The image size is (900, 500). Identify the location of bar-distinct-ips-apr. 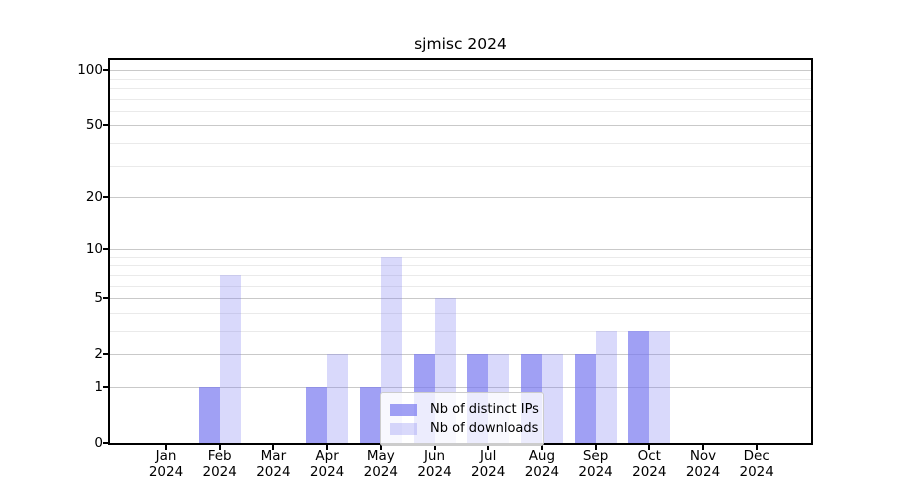
(317, 414).